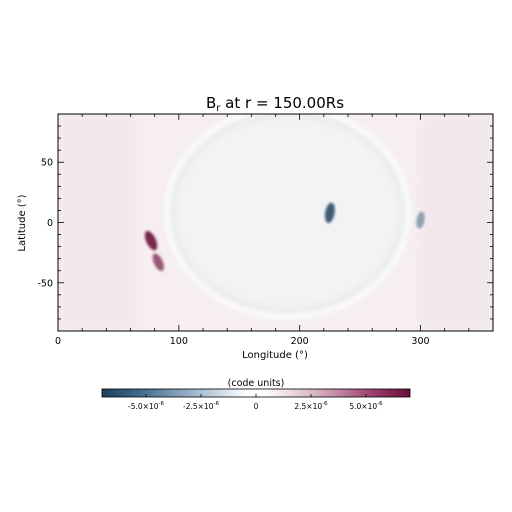  Describe the element at coordinates (58, 341) in the screenshot. I see `x-tick-label: 0` at that location.